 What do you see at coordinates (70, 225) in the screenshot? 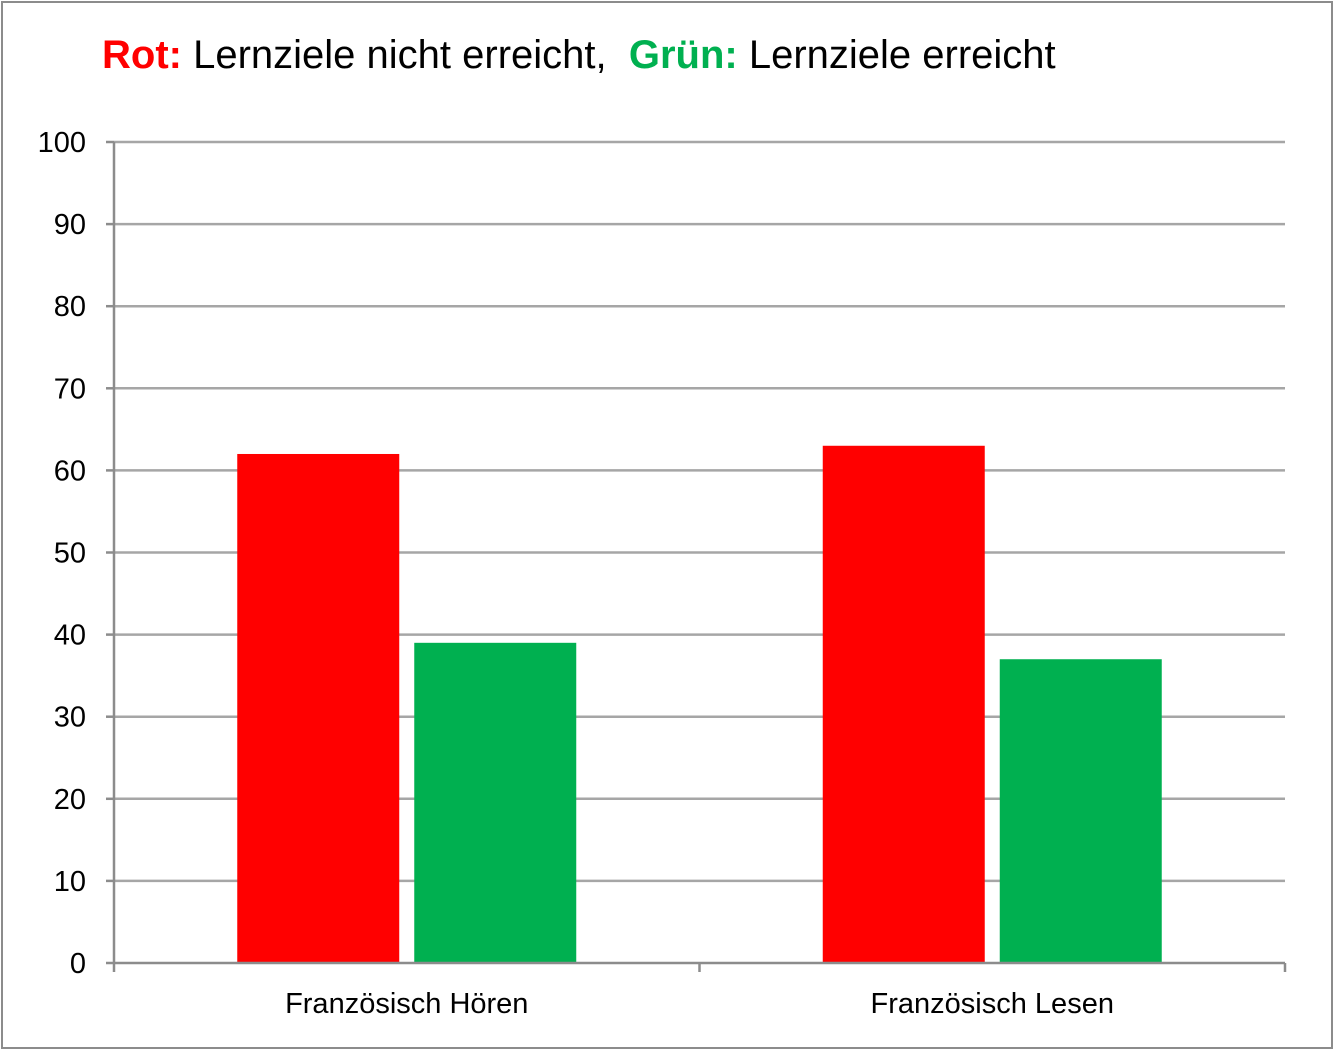
I see `y-tick-label-90: 90` at bounding box center [70, 225].